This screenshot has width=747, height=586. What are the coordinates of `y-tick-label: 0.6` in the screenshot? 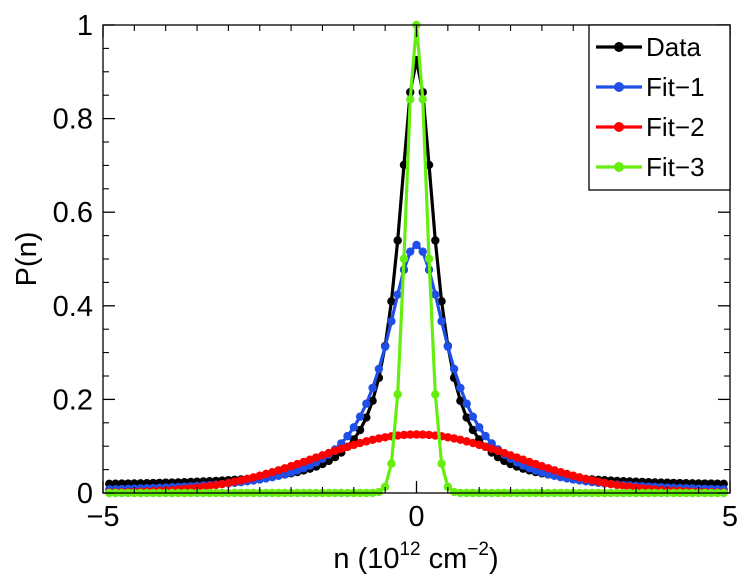 It's located at (73, 213).